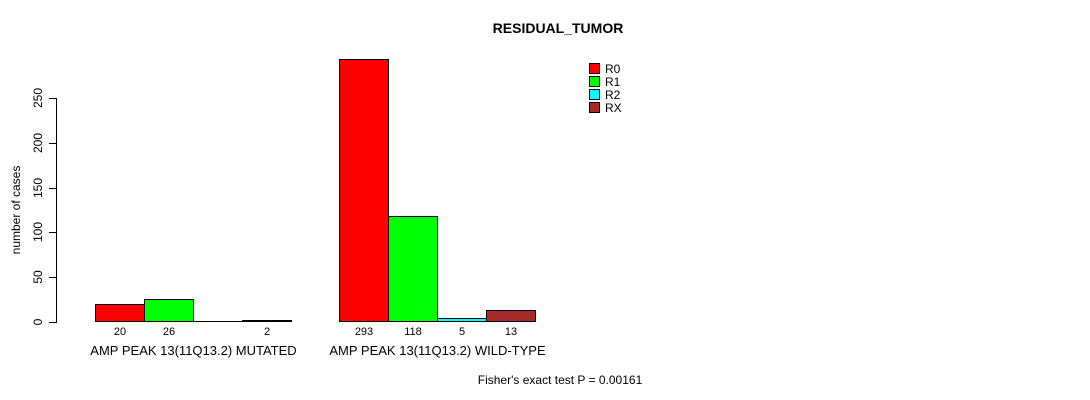 This screenshot has width=1090, height=400. What do you see at coordinates (613, 81) in the screenshot?
I see `legend-label: R1` at bounding box center [613, 81].